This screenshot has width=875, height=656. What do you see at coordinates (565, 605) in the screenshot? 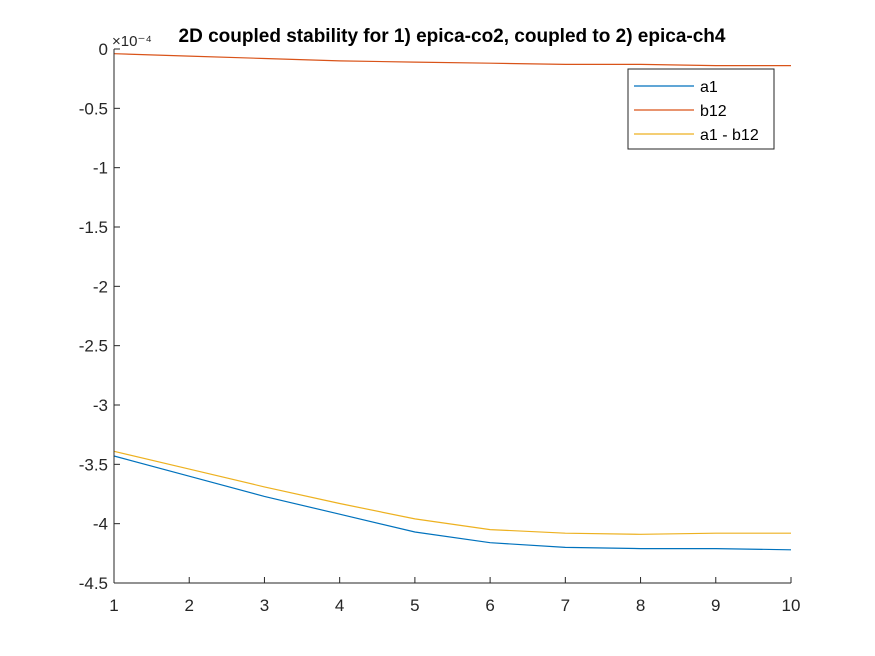
I see `x-tick-label: 7` at bounding box center [565, 605].